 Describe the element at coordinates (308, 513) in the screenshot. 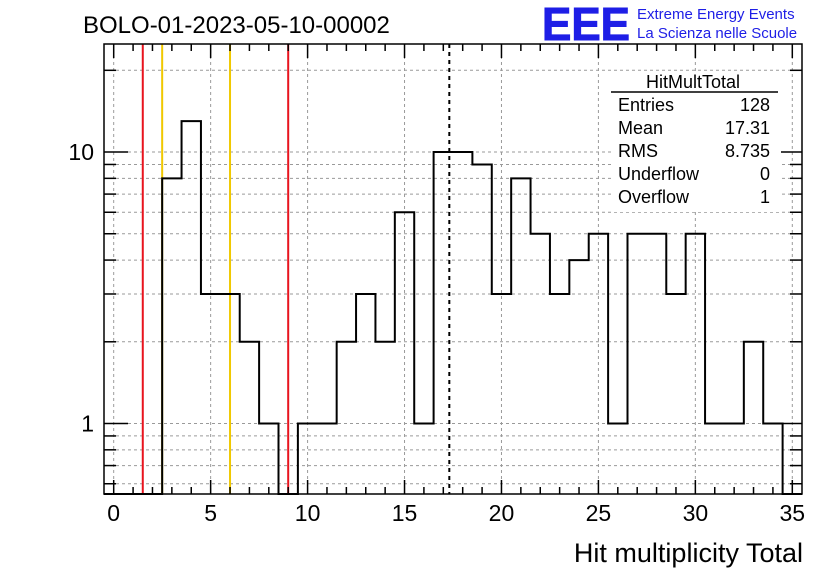

I see `x-tick-label: 10` at that location.